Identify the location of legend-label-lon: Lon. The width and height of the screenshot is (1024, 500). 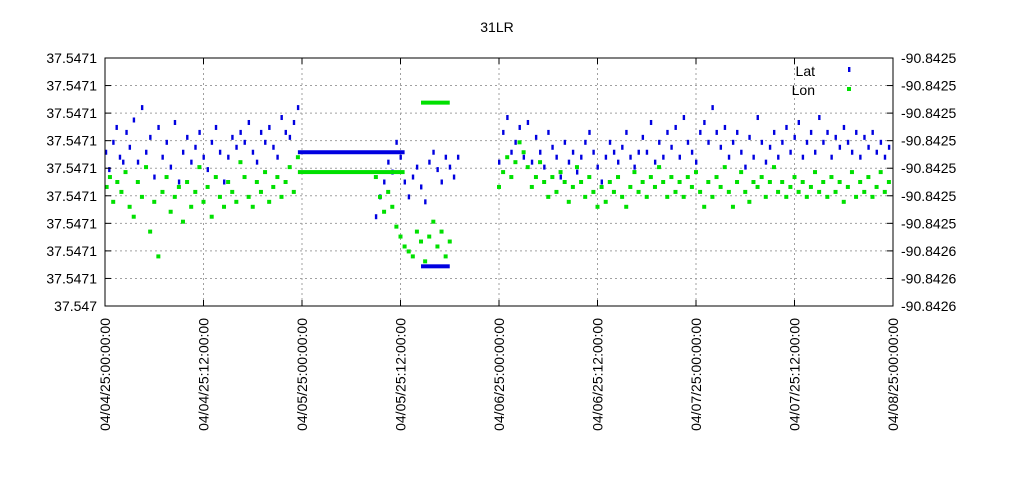
(803, 90).